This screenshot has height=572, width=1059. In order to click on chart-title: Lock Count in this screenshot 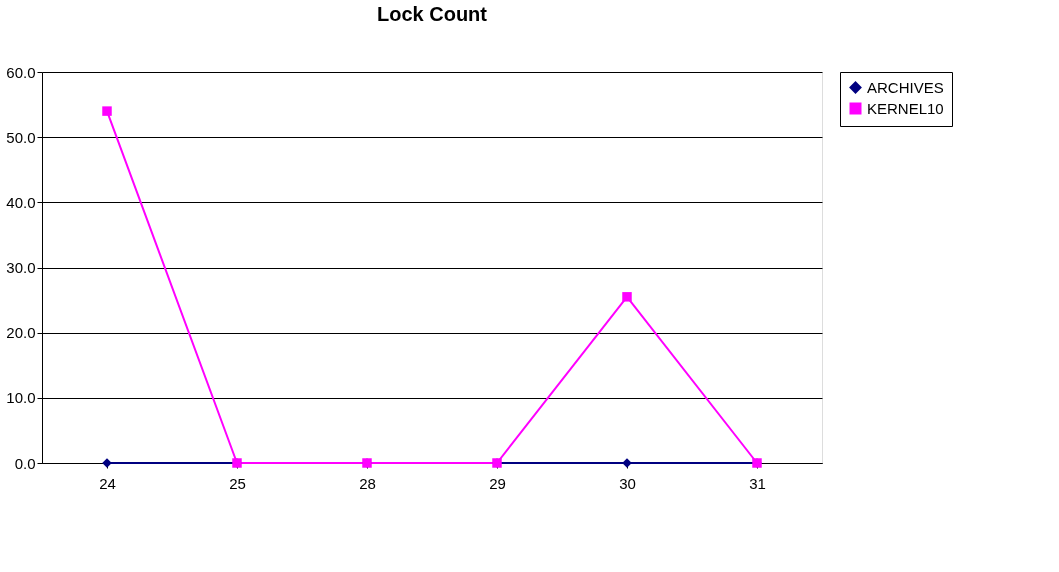, I will do `click(432, 14)`.